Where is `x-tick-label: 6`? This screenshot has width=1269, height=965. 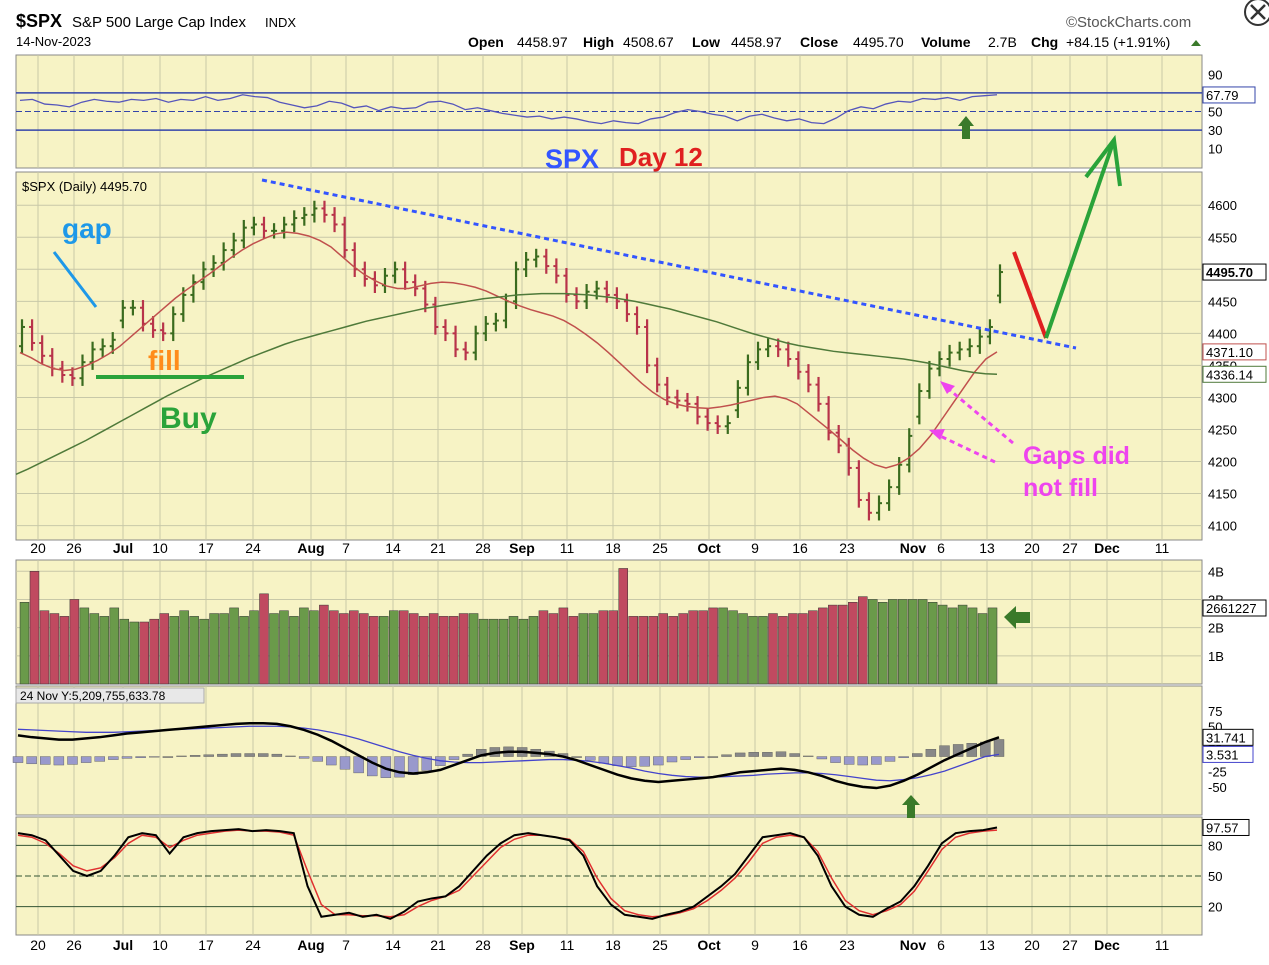 x-tick-label: 6 is located at coordinates (941, 548).